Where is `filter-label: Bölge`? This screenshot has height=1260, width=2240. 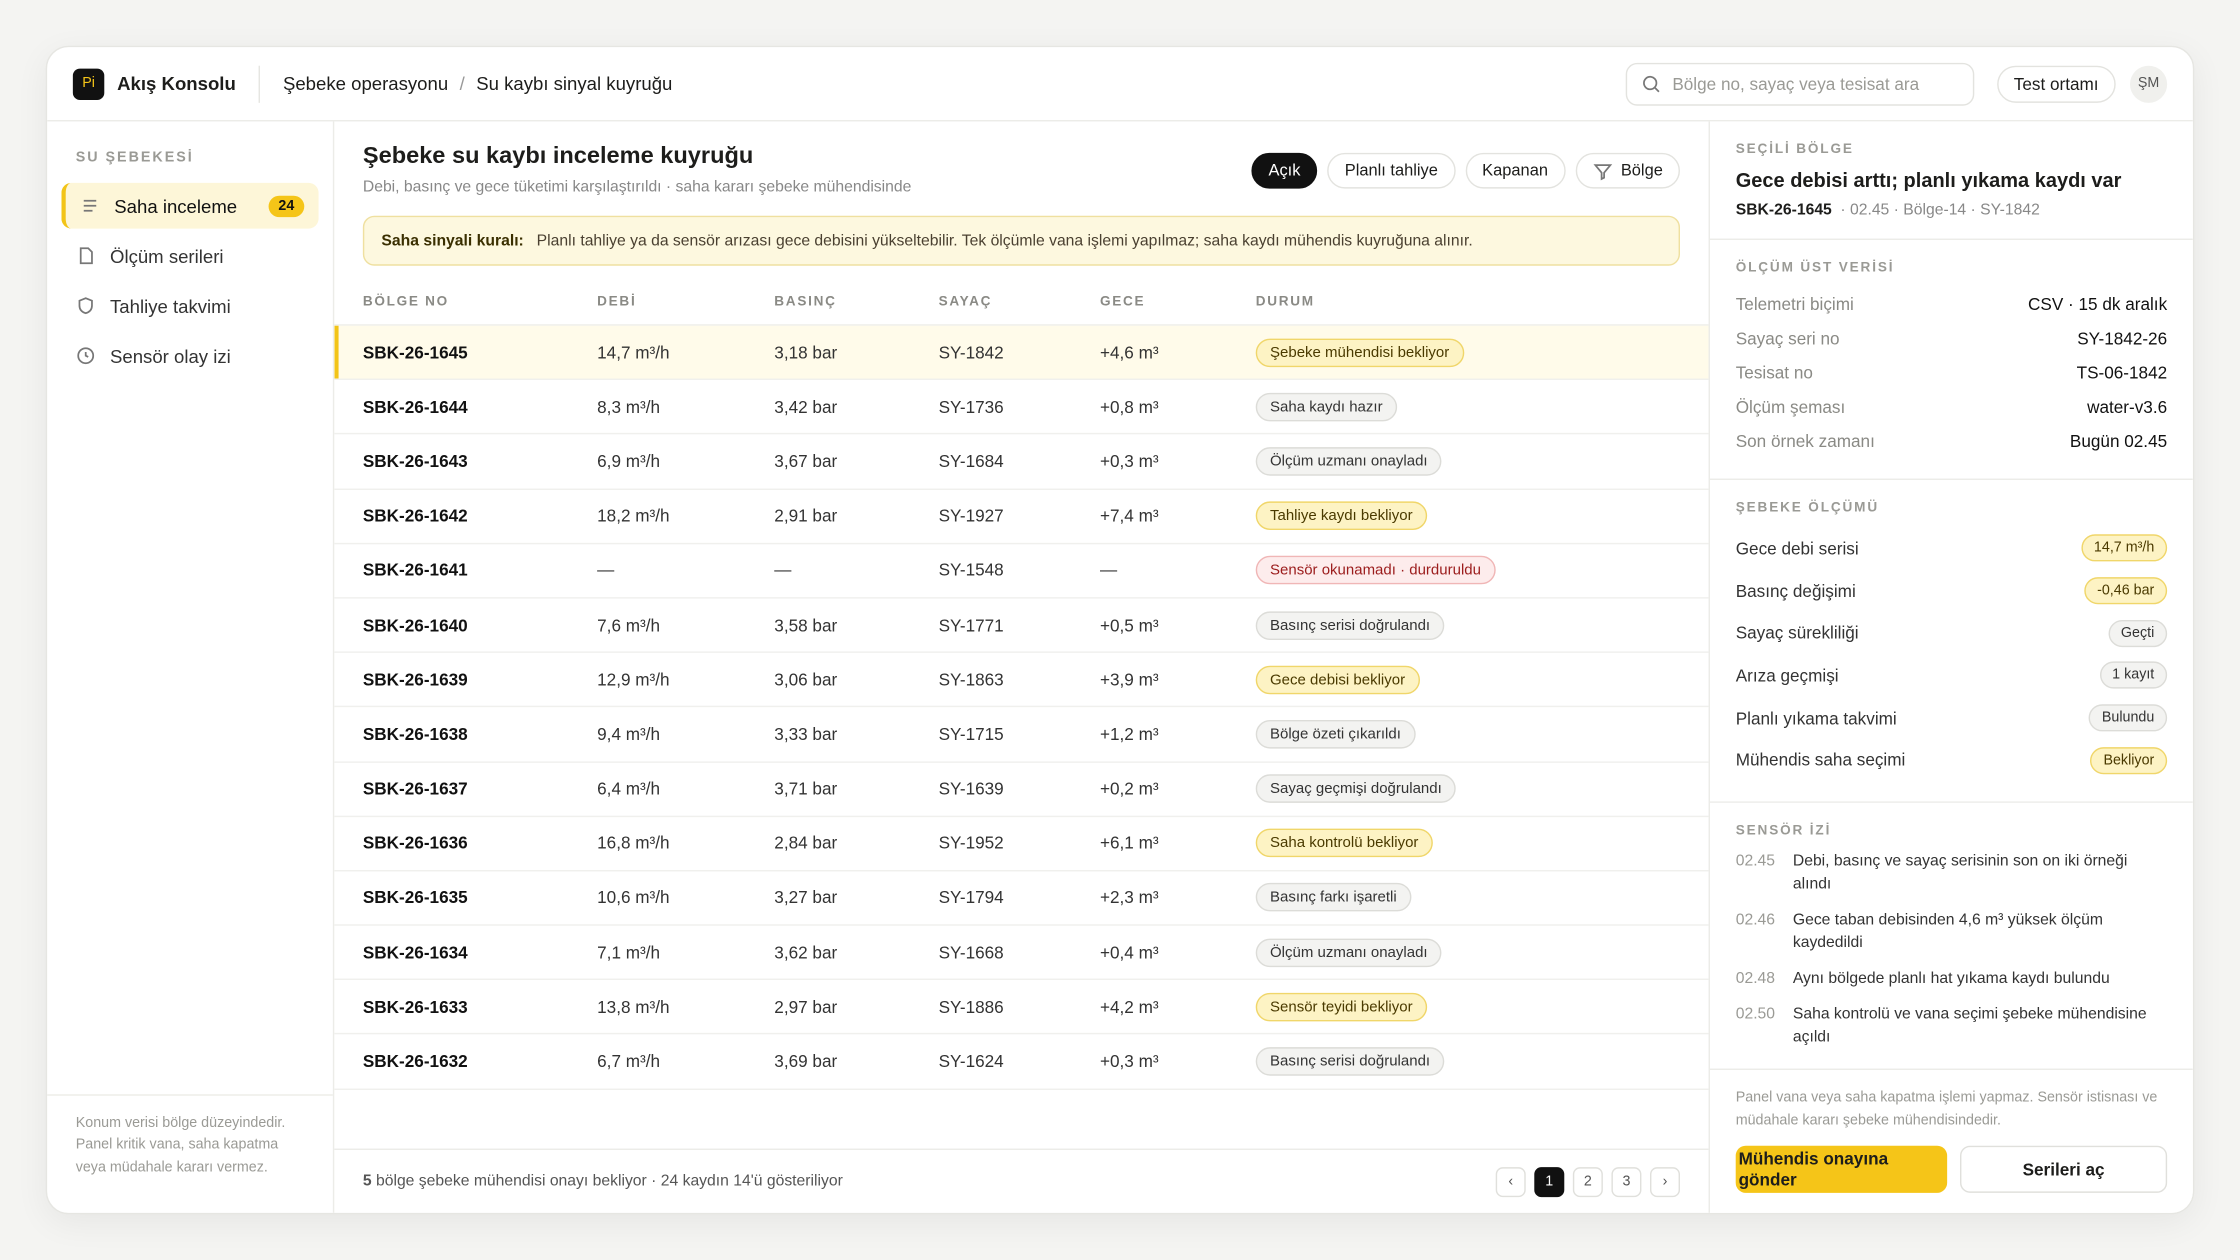 filter-label: Bölge is located at coordinates (1641, 171).